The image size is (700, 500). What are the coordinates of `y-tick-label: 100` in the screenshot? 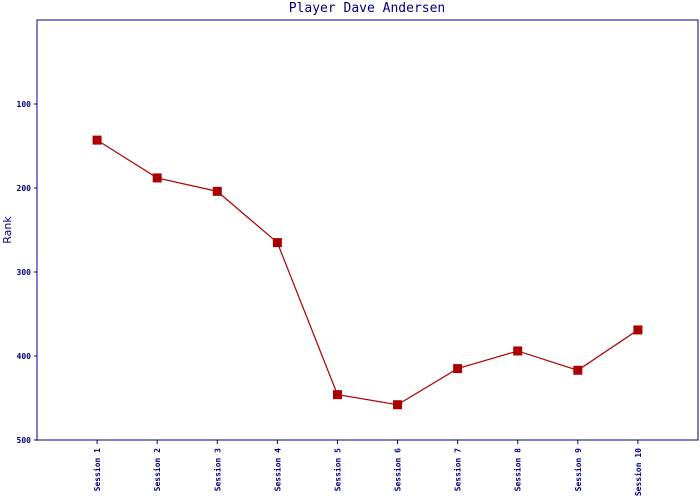 It's located at (24, 104).